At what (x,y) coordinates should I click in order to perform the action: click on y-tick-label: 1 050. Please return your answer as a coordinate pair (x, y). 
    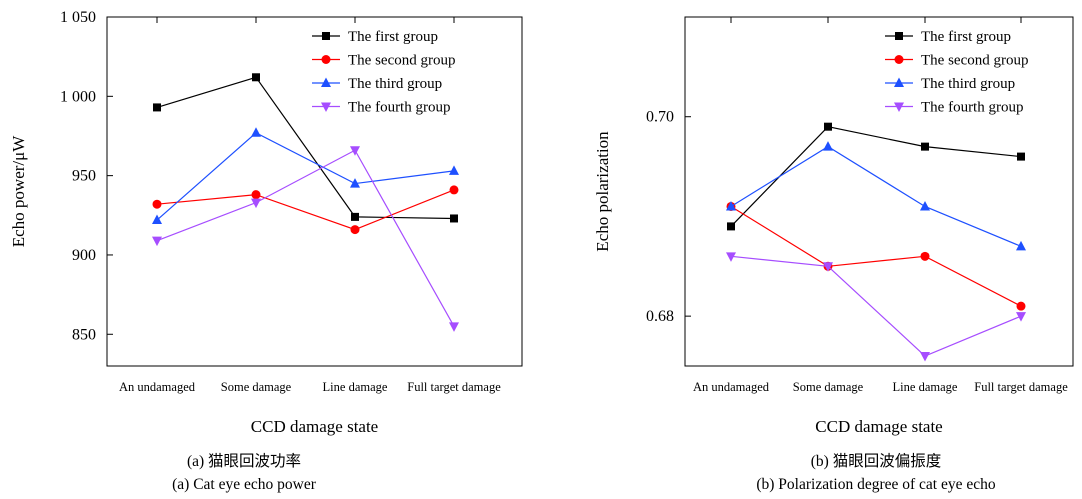
    Looking at the image, I should click on (78, 17).